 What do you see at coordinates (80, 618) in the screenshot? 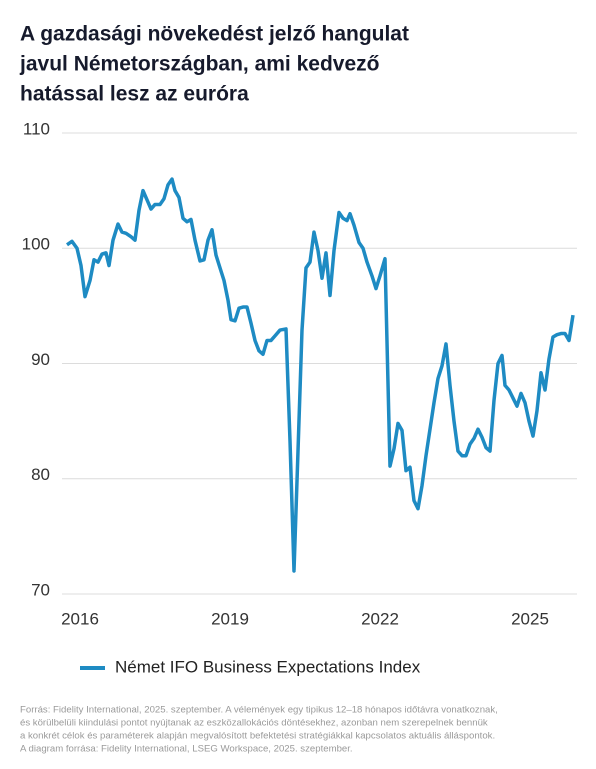
I see `x-tick-label: 2016` at bounding box center [80, 618].